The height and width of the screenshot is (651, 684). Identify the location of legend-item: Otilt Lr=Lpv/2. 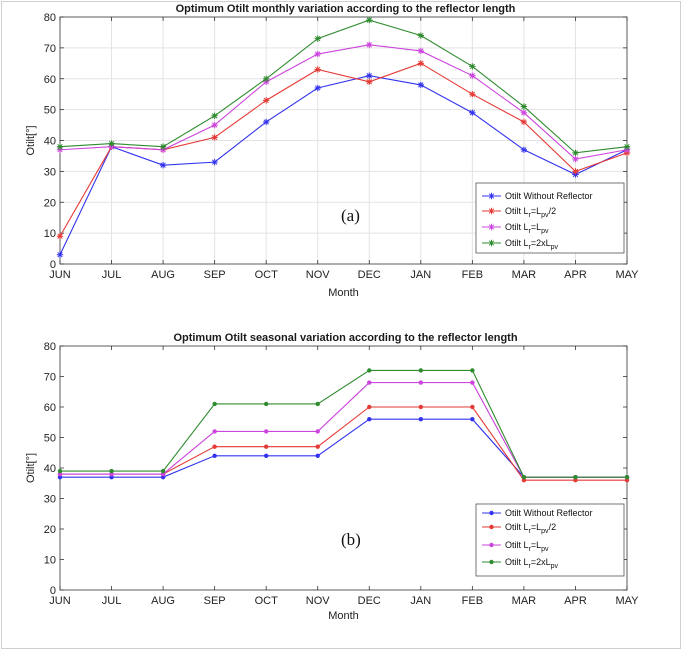
(519, 528).